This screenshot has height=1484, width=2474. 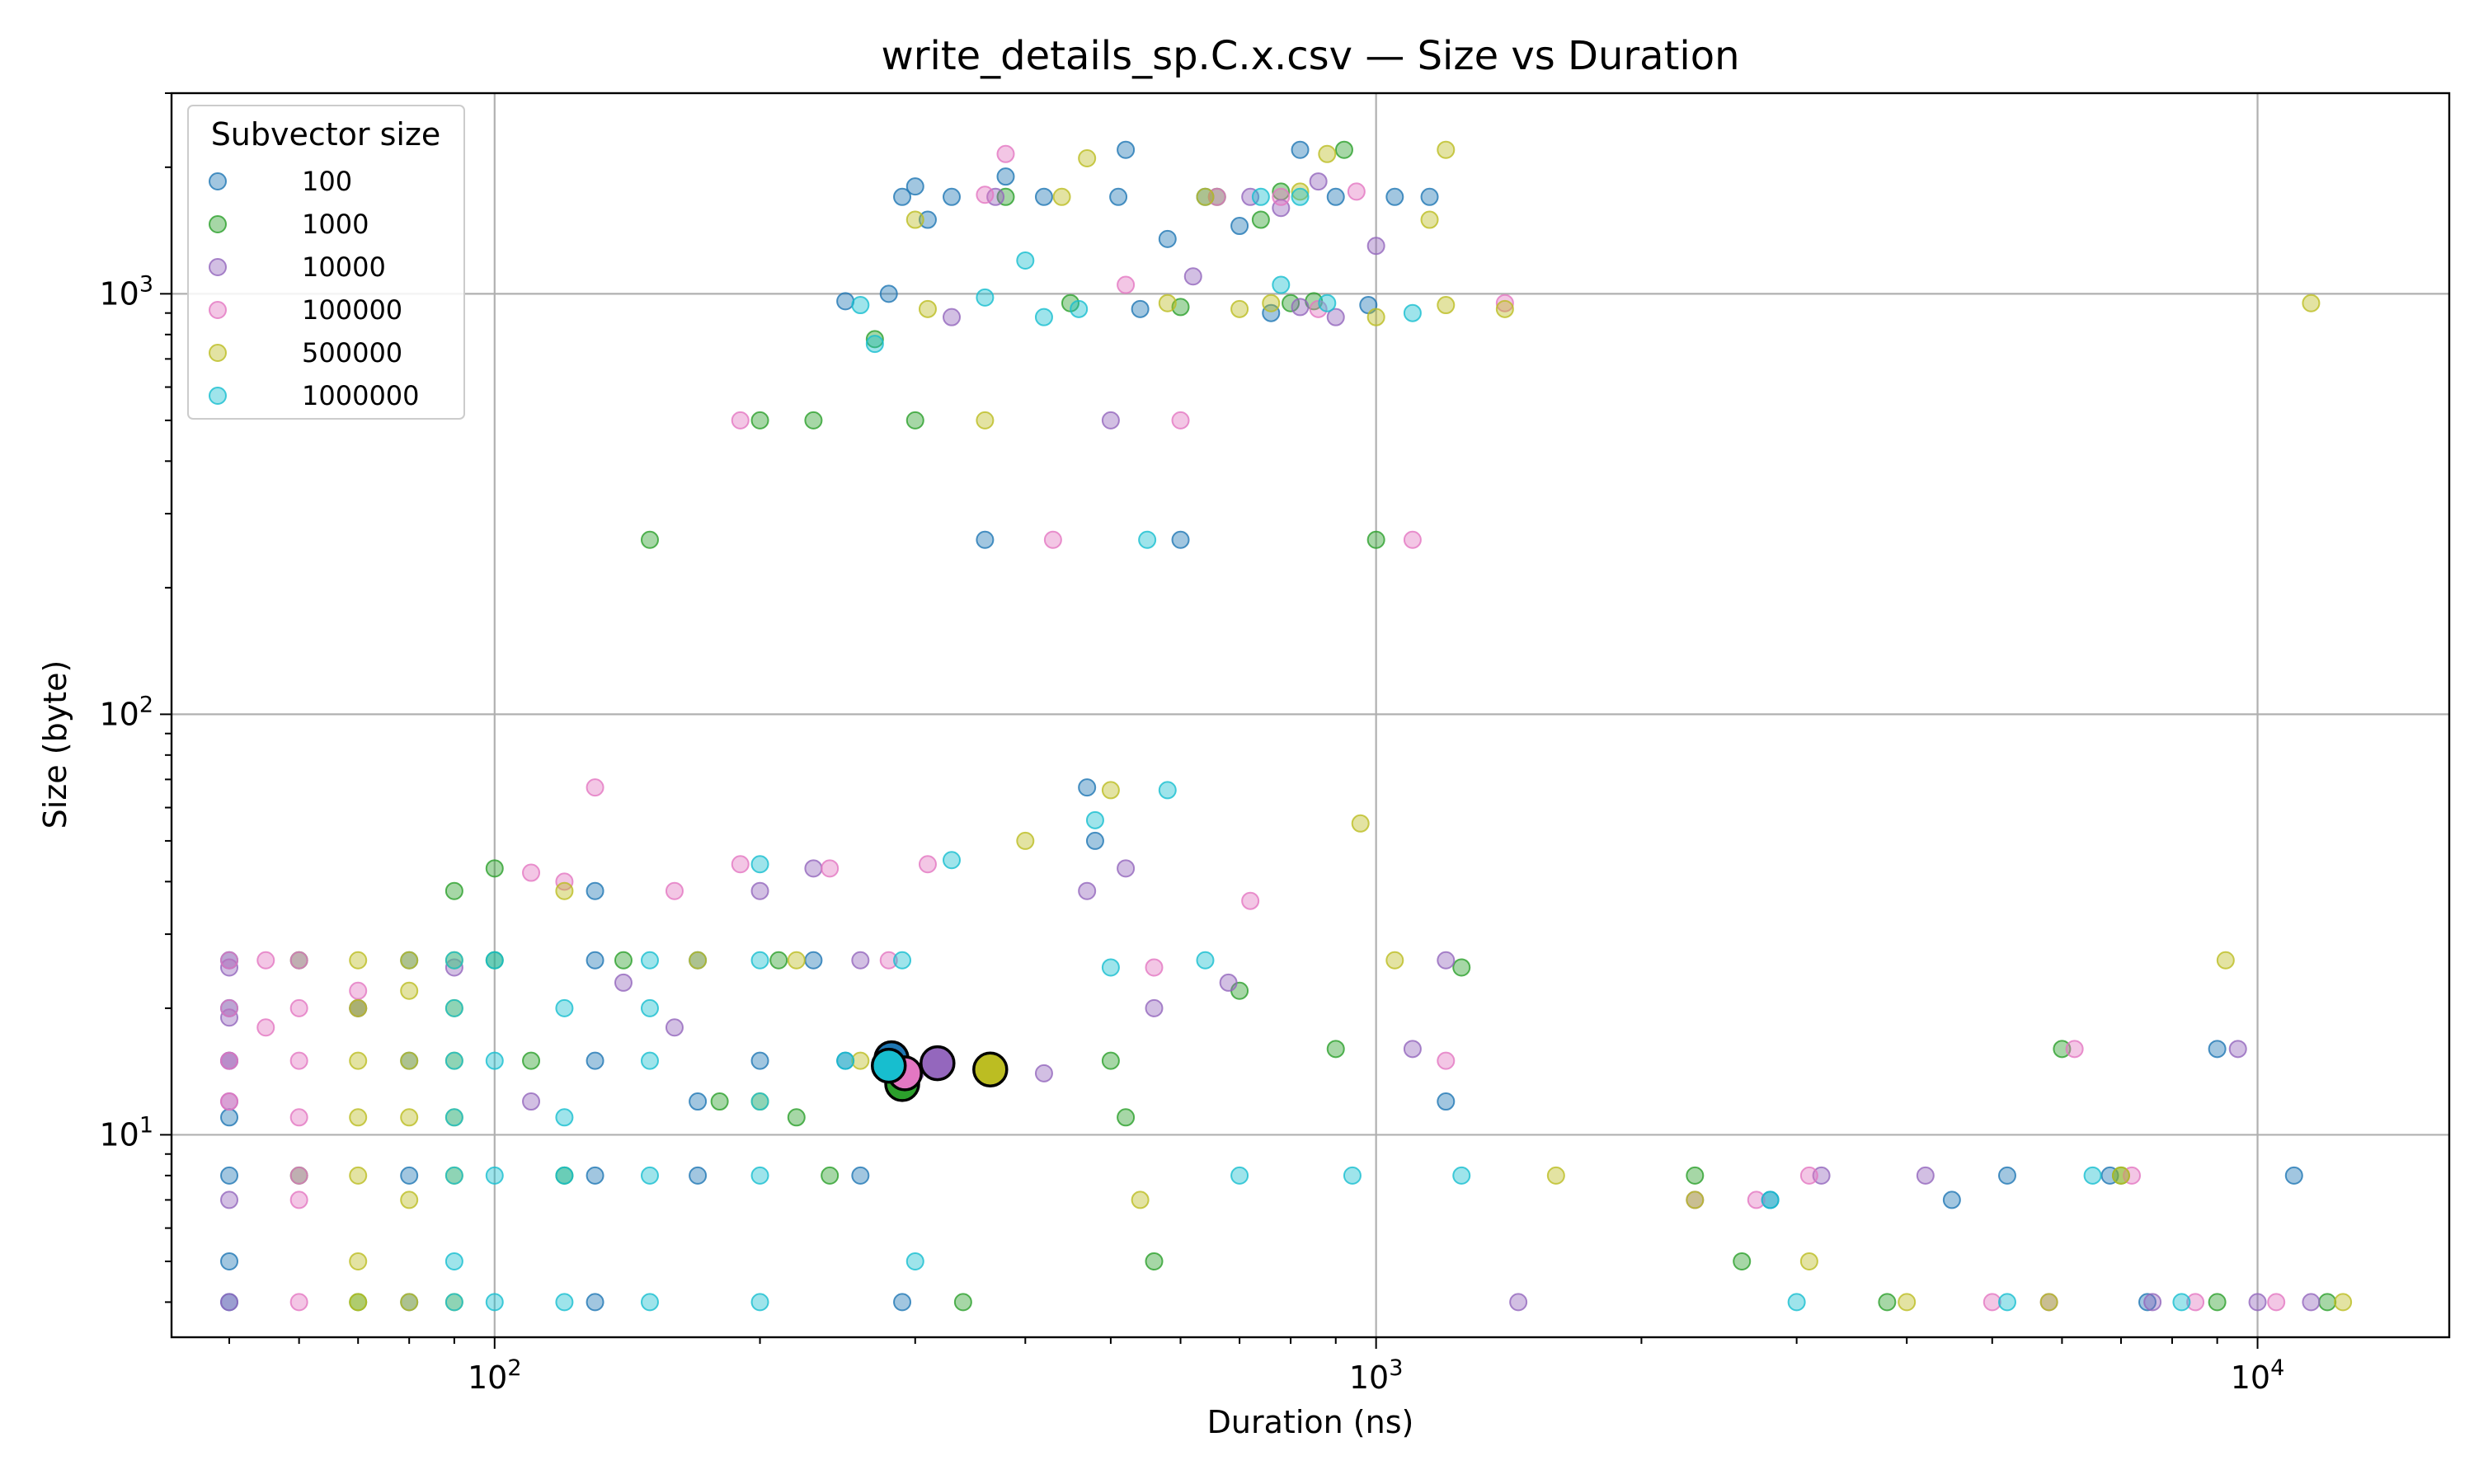 What do you see at coordinates (126, 1132) in the screenshot?
I see `y-tick-label: 101` at bounding box center [126, 1132].